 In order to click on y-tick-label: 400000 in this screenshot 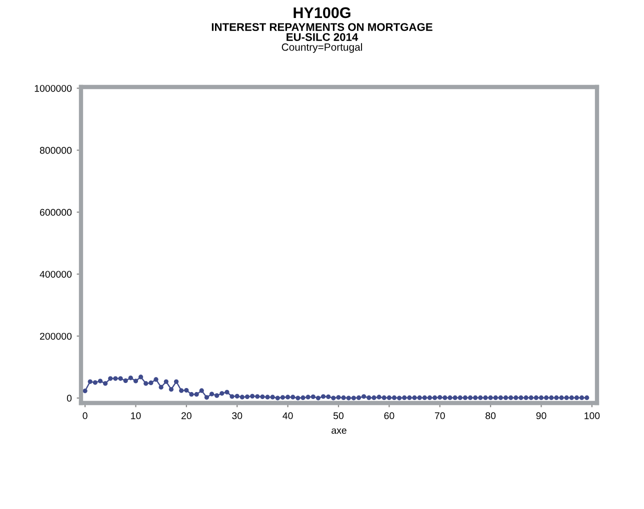, I will do `click(56, 274)`.